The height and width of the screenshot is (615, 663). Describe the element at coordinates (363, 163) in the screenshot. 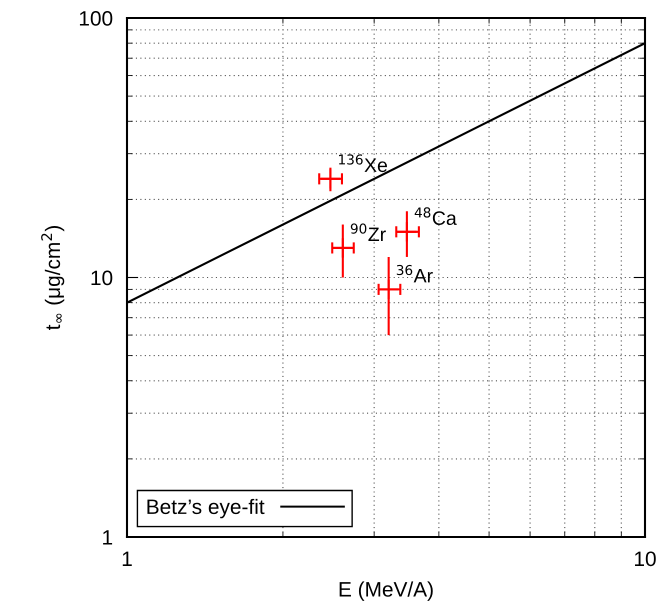

I see `annotation: $^{136}$Xe` at that location.